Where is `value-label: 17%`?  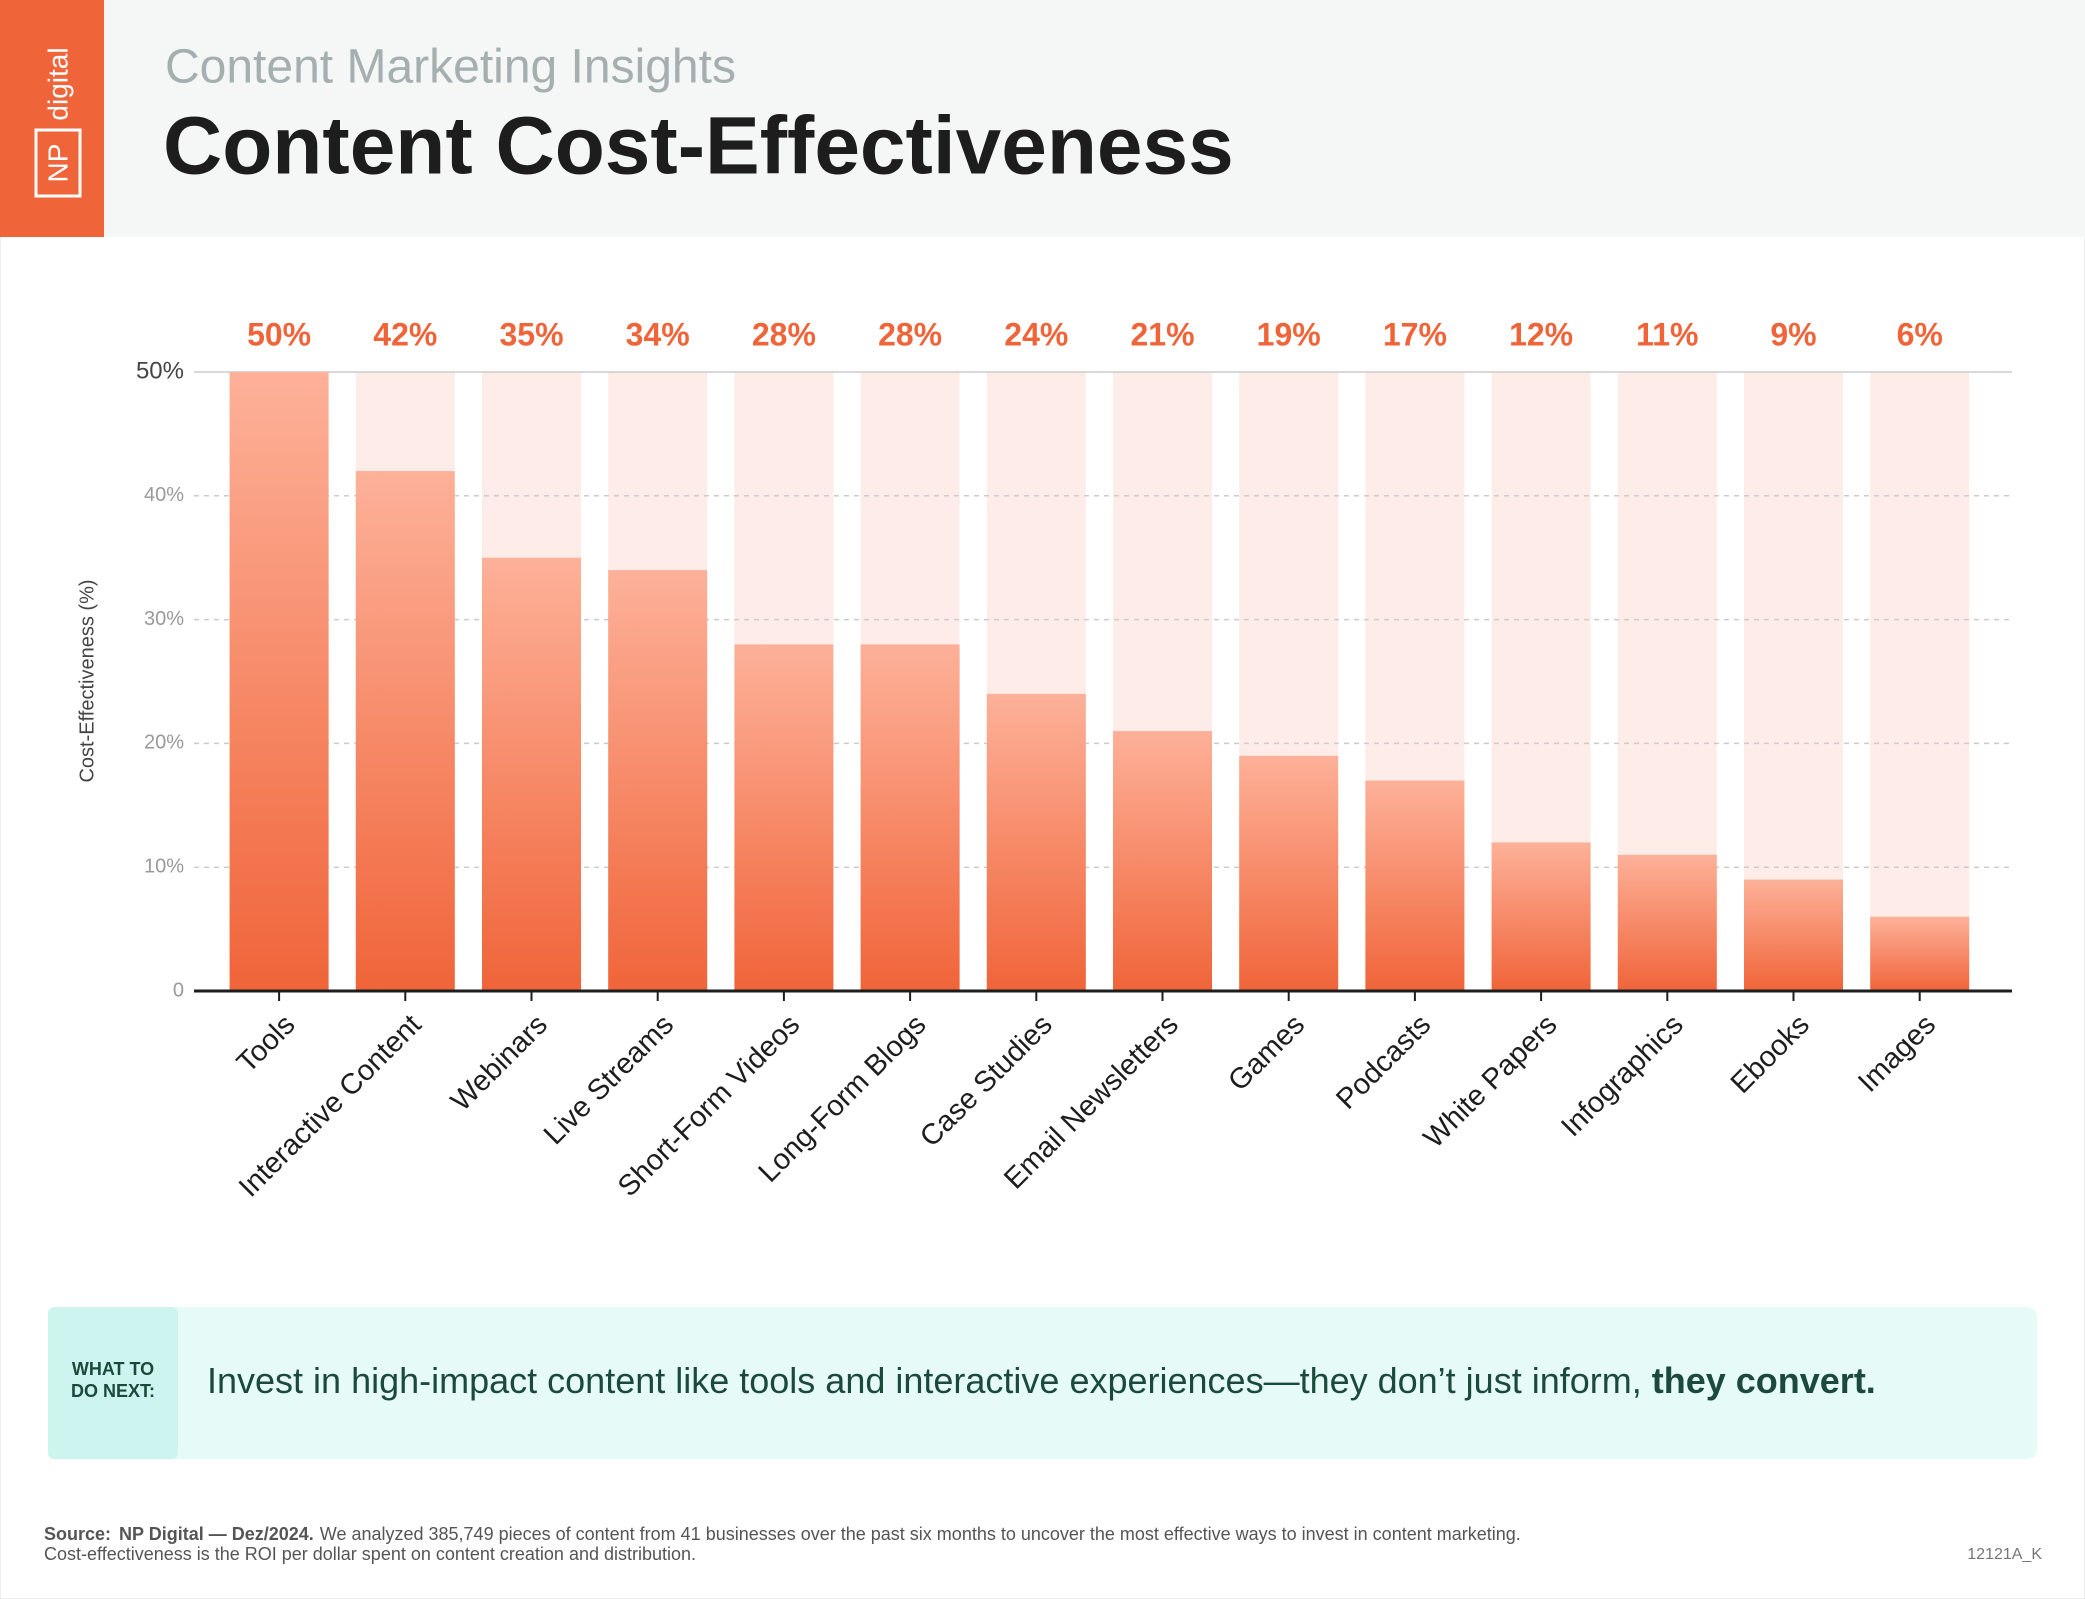 value-label: 17% is located at coordinates (1415, 334).